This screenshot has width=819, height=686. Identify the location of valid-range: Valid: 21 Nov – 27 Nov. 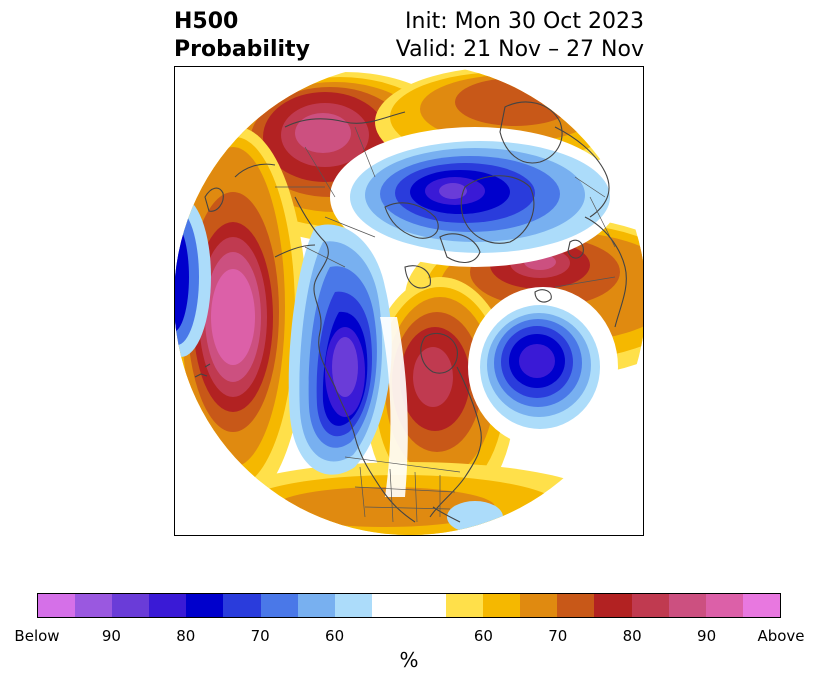
(519, 49).